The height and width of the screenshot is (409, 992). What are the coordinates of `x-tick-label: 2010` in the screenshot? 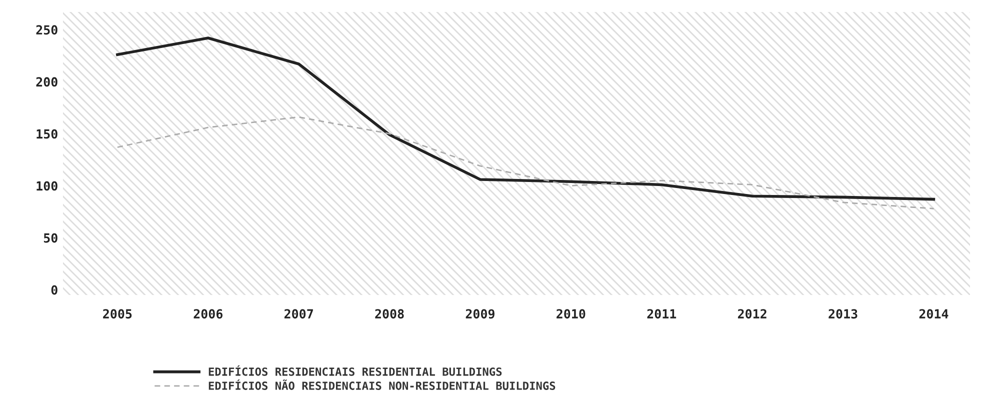 It's located at (571, 314).